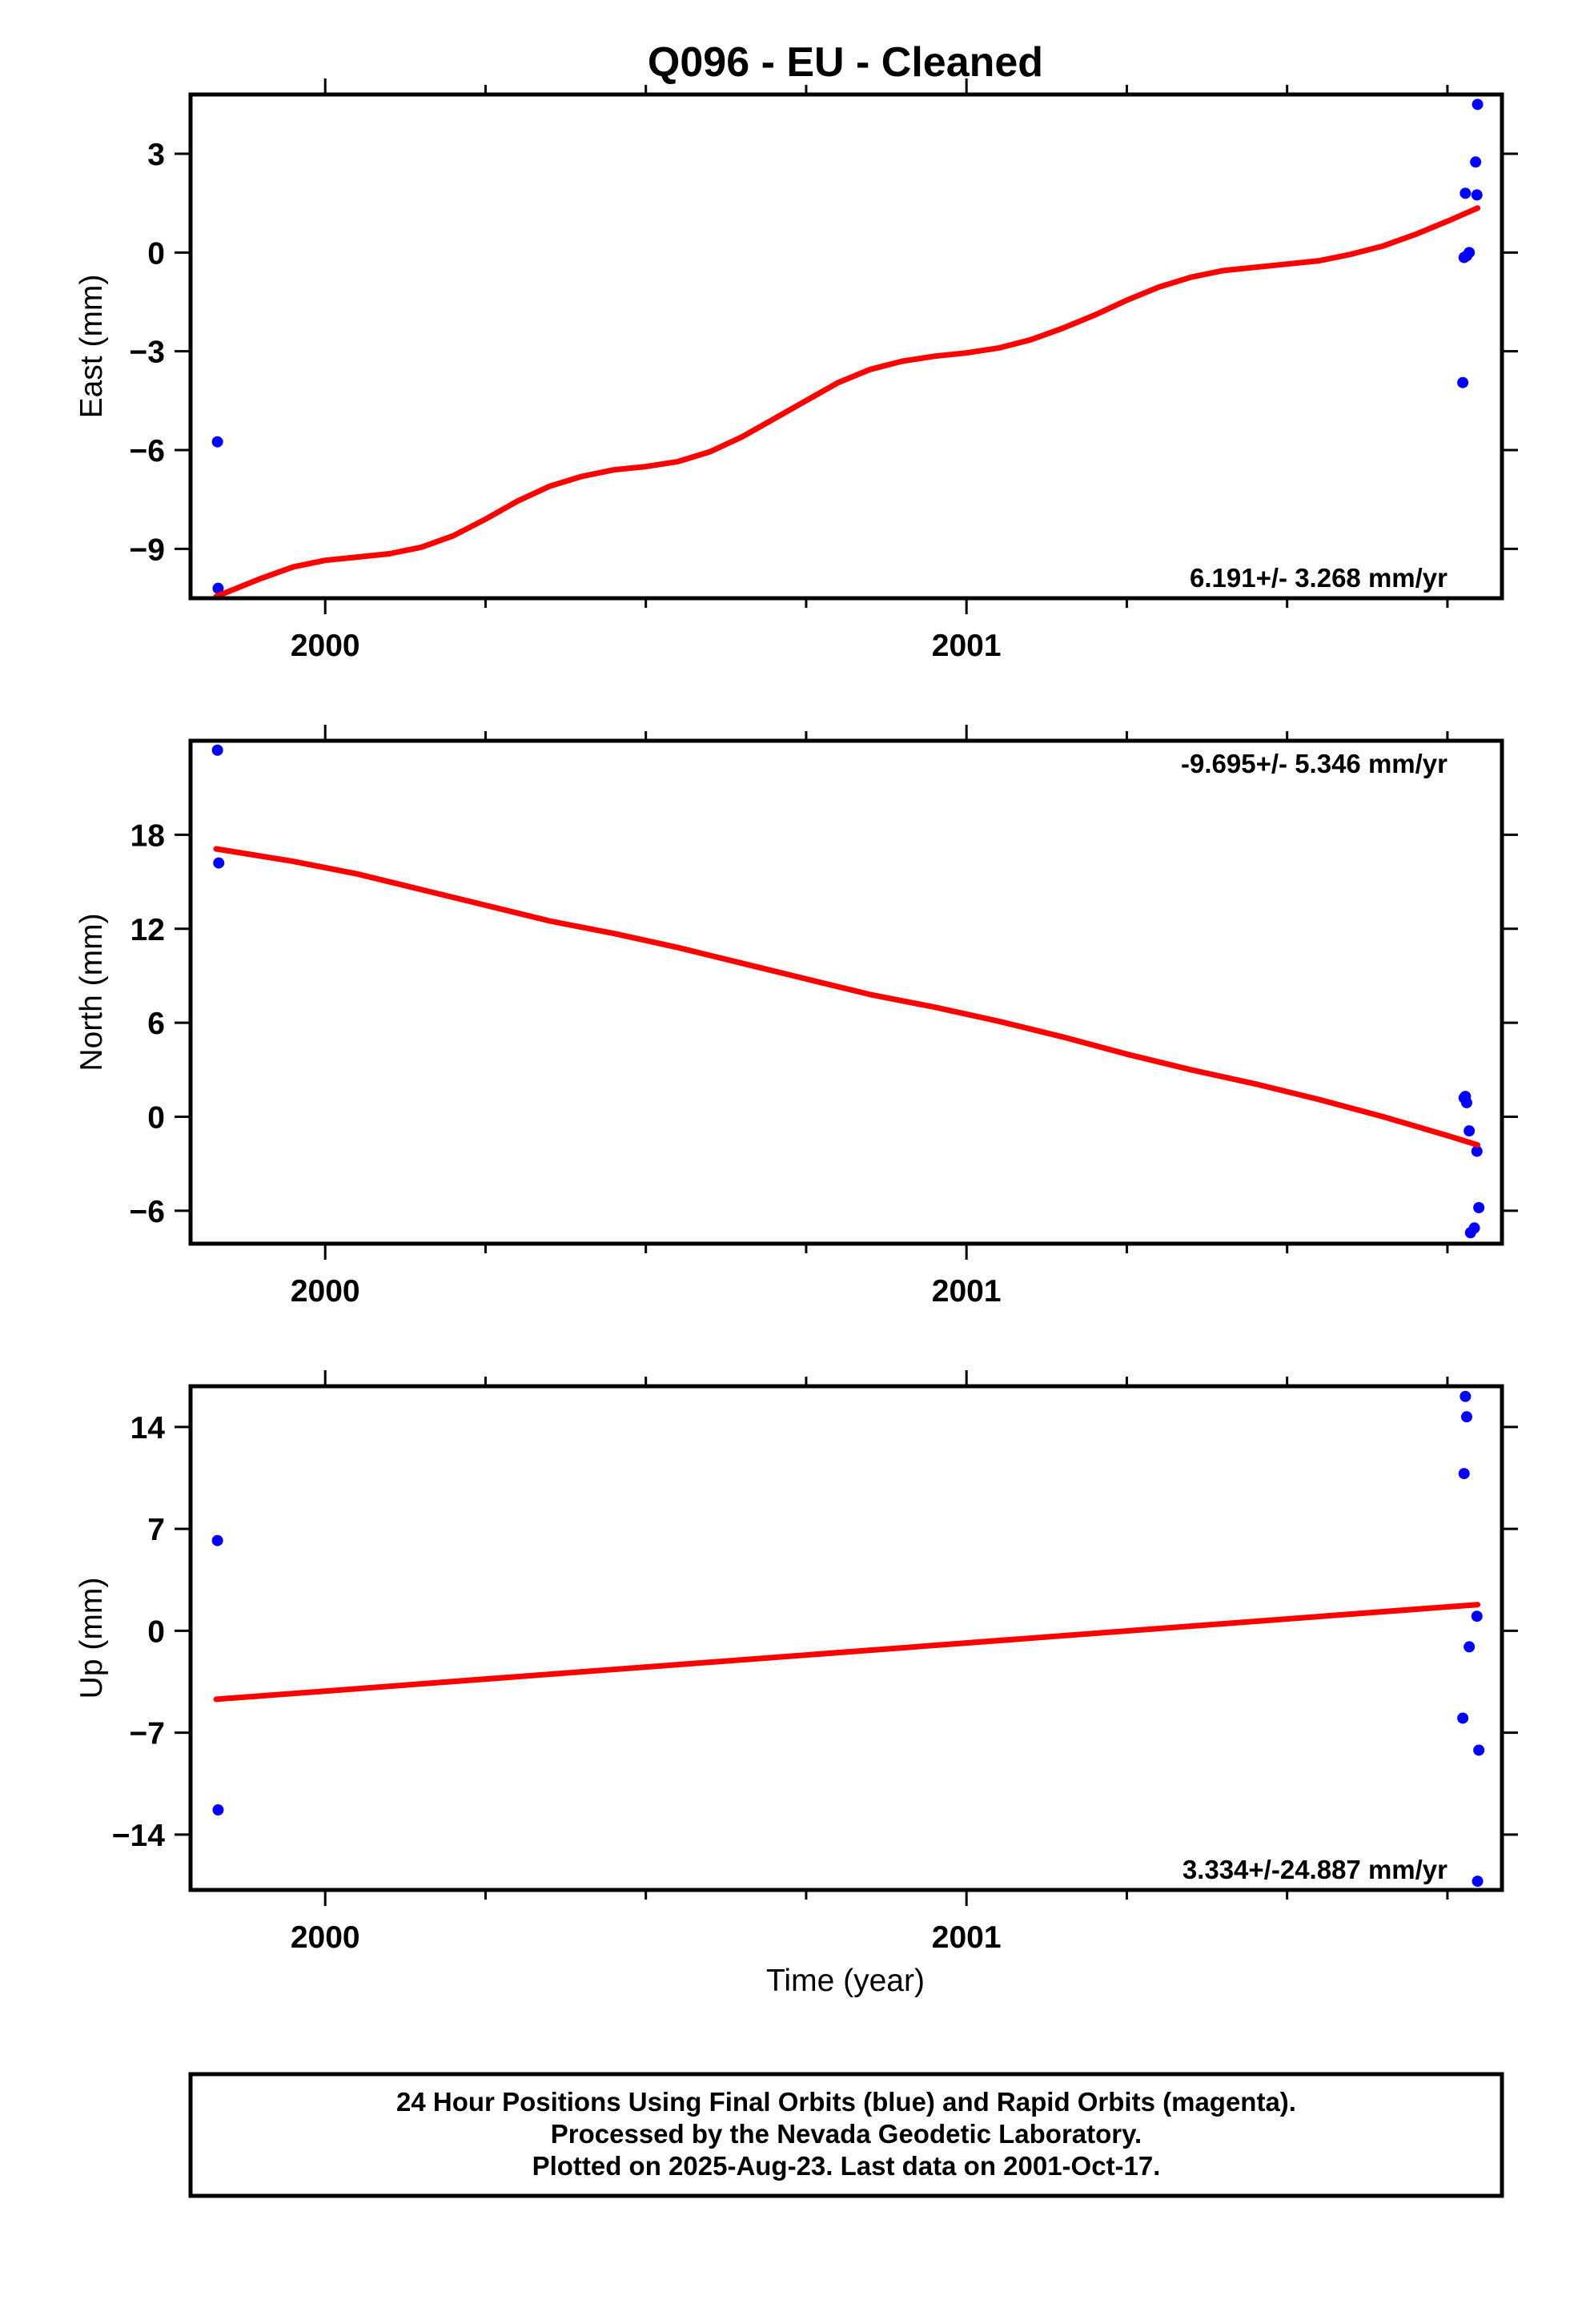 Image resolution: width=1582 pixels, height=2324 pixels. I want to click on north-rate-label: -9.695+/- 5.346 mm/yr, so click(1314, 763).